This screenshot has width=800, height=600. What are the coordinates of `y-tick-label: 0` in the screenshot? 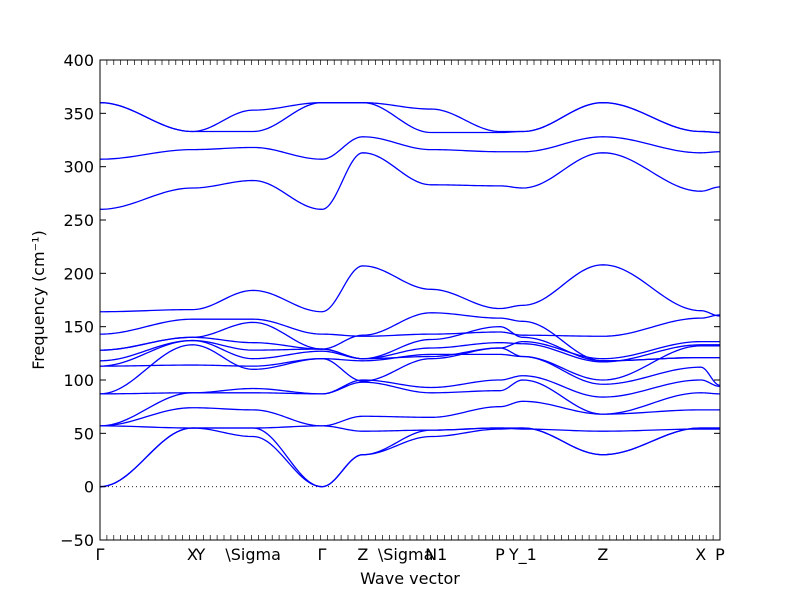 It's located at (89, 487).